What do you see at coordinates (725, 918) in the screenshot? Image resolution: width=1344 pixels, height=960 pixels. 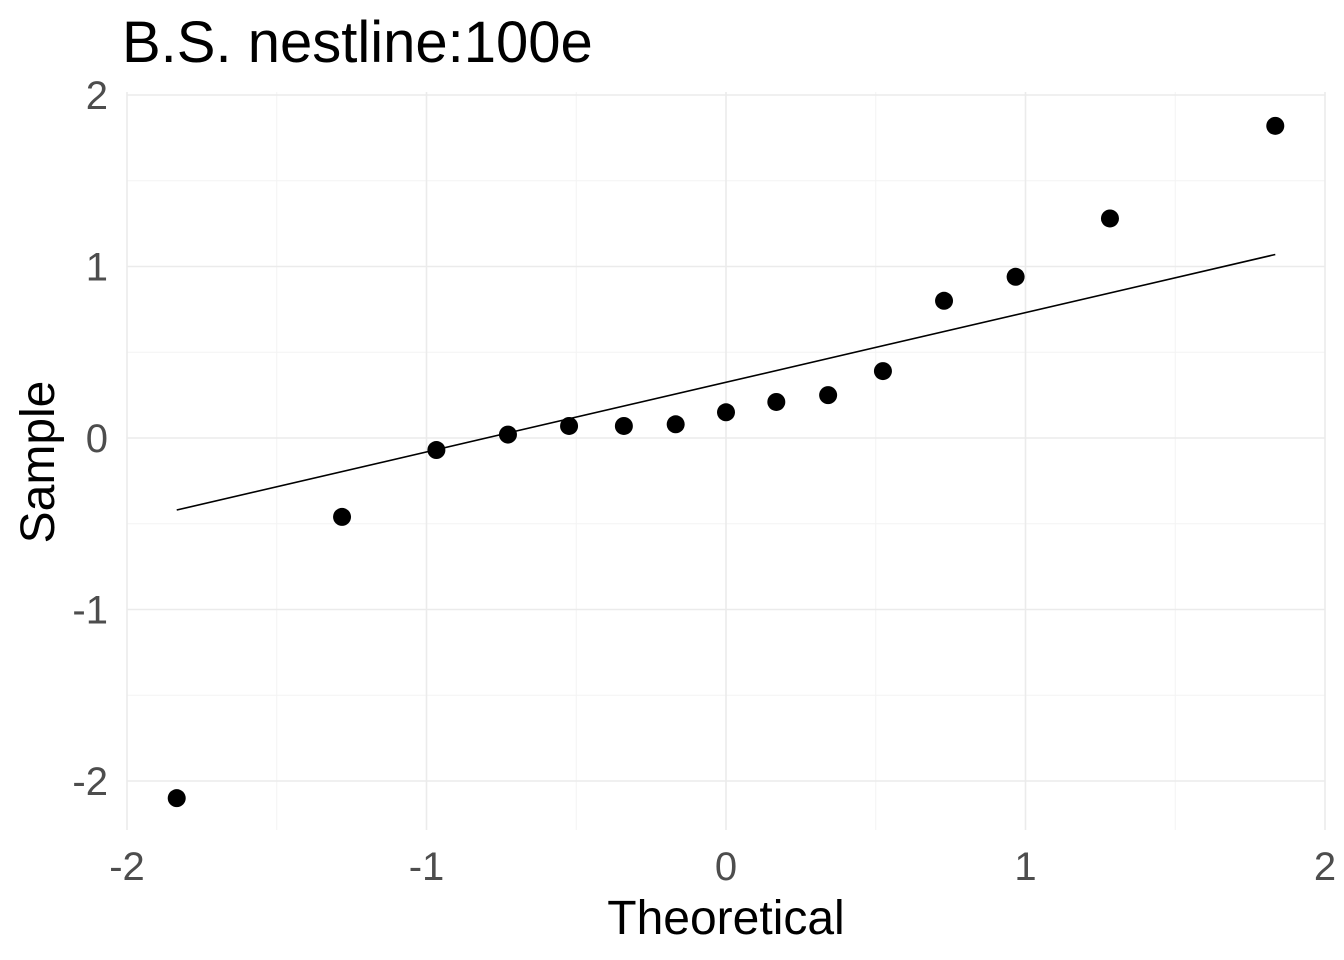 I see `x-axis-title: Theoretical` at bounding box center [725, 918].